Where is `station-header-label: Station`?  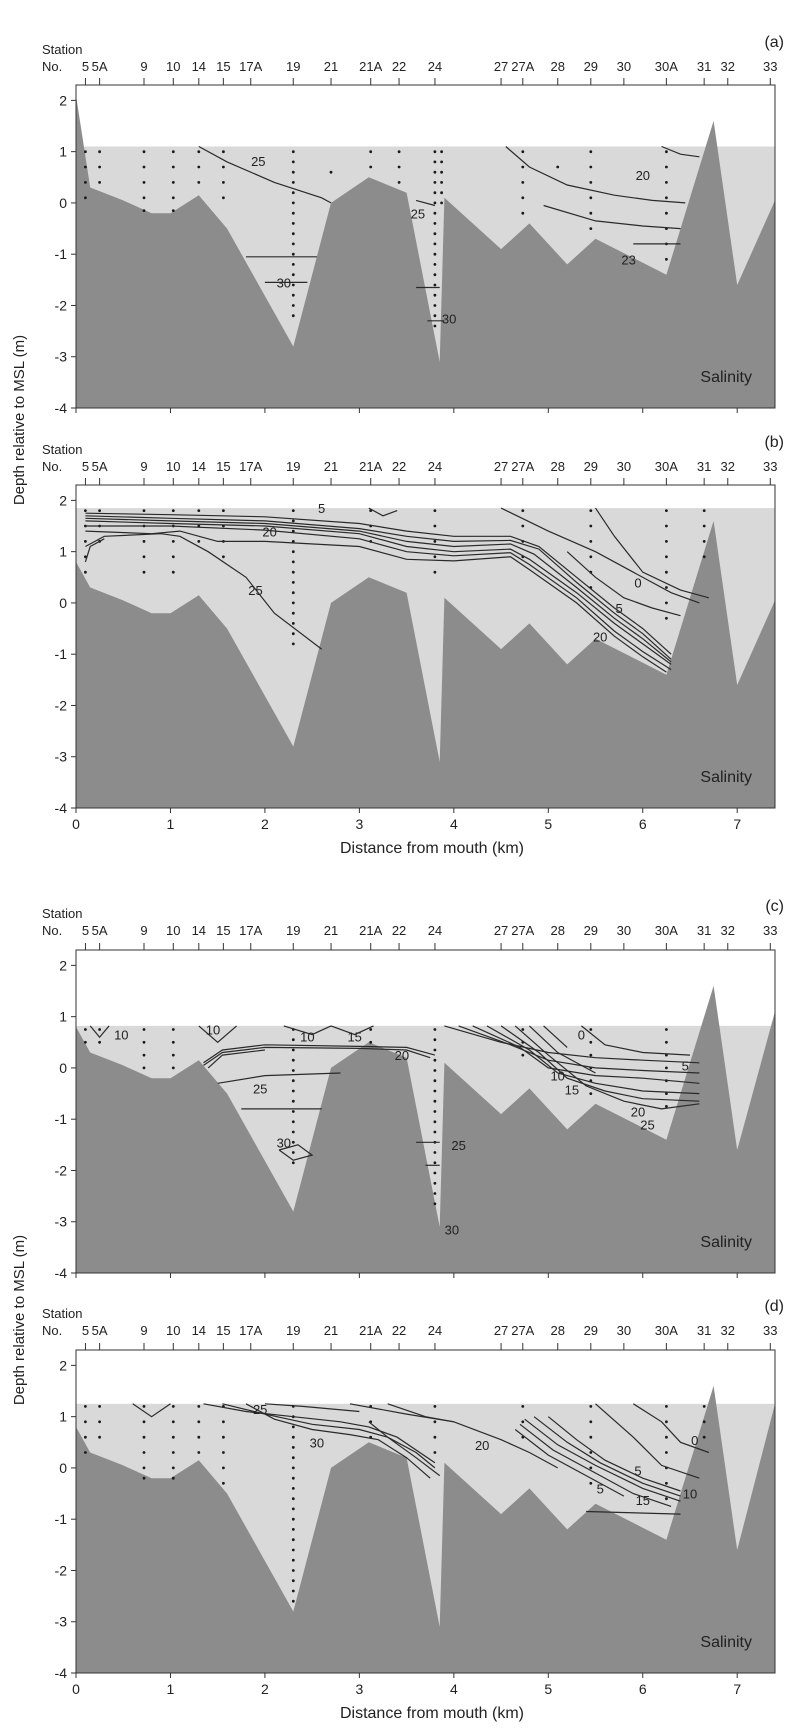 station-header-label: Station is located at coordinates (62, 49).